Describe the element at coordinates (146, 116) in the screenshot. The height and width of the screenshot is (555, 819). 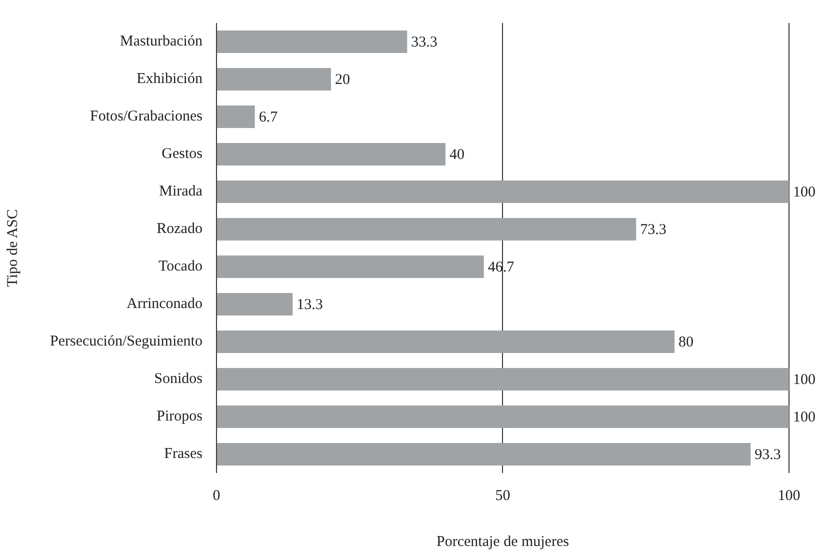
I see `y-tick-label: Fotos/Grabaciones` at that location.